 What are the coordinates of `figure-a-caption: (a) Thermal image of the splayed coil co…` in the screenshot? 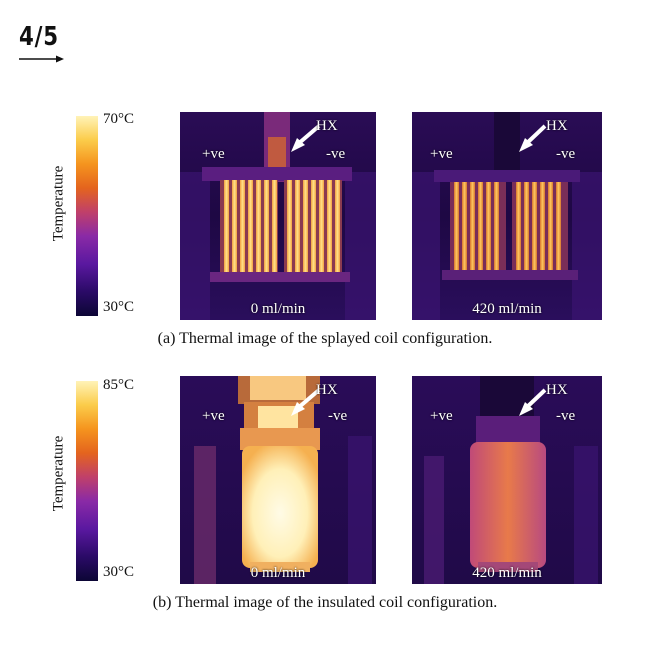 It's located at (325, 338).